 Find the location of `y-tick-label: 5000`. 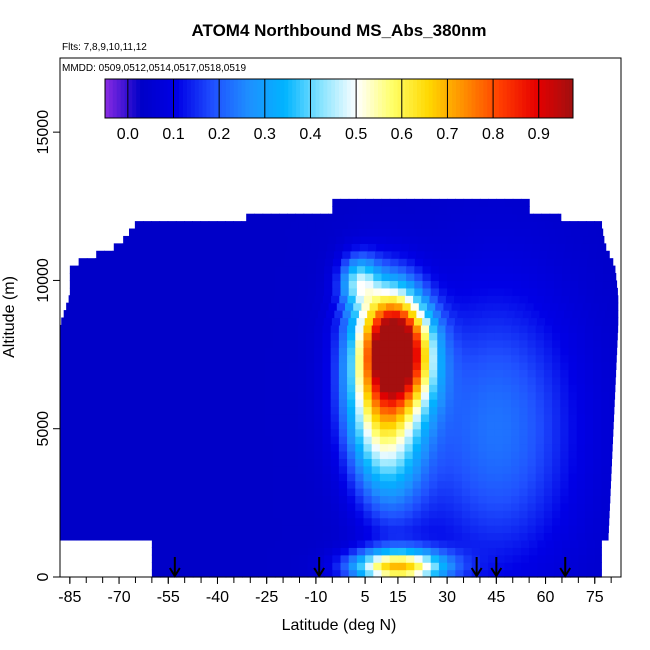

y-tick-label: 5000 is located at coordinates (43, 429).